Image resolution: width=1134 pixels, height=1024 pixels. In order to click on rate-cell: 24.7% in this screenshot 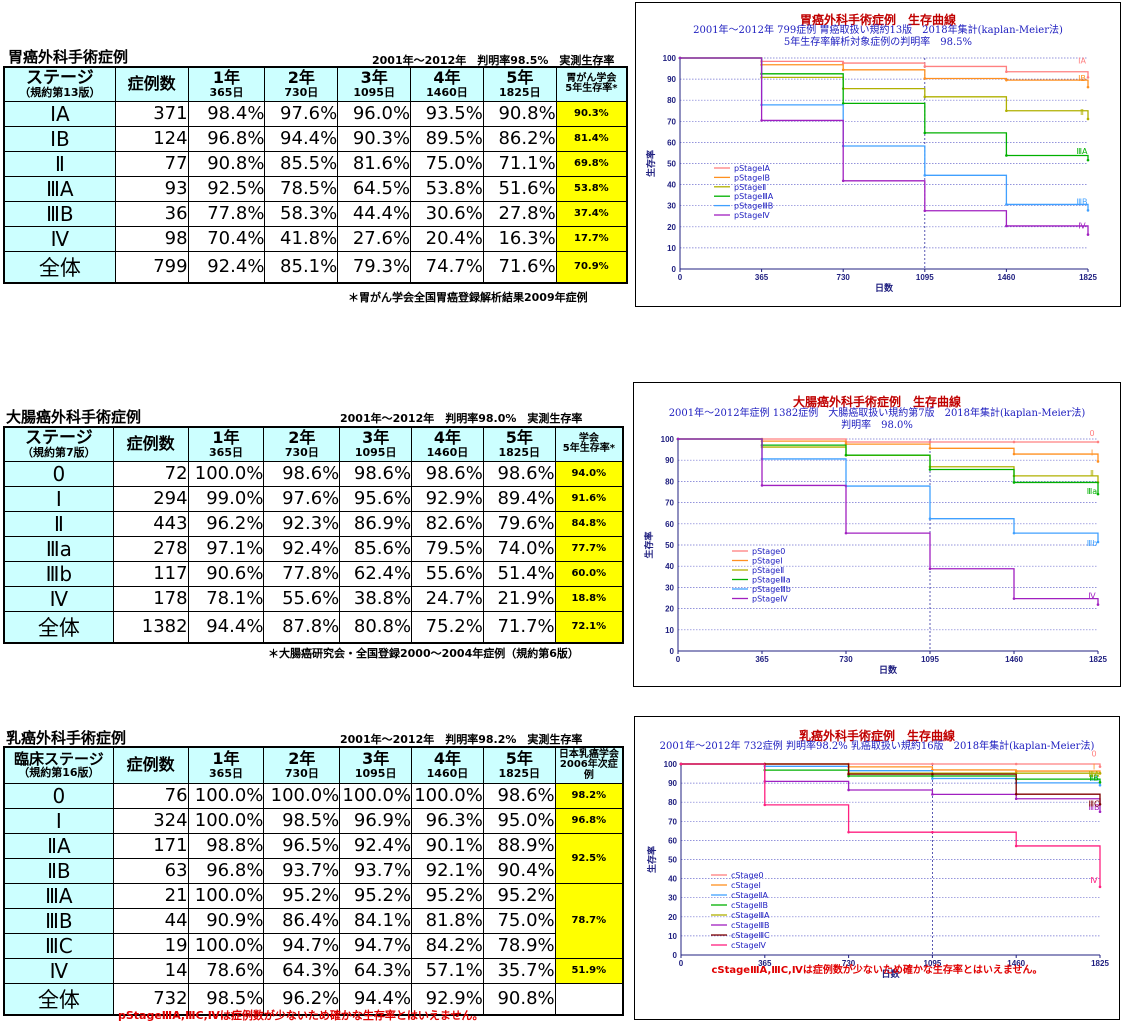, I will do `click(447, 598)`.